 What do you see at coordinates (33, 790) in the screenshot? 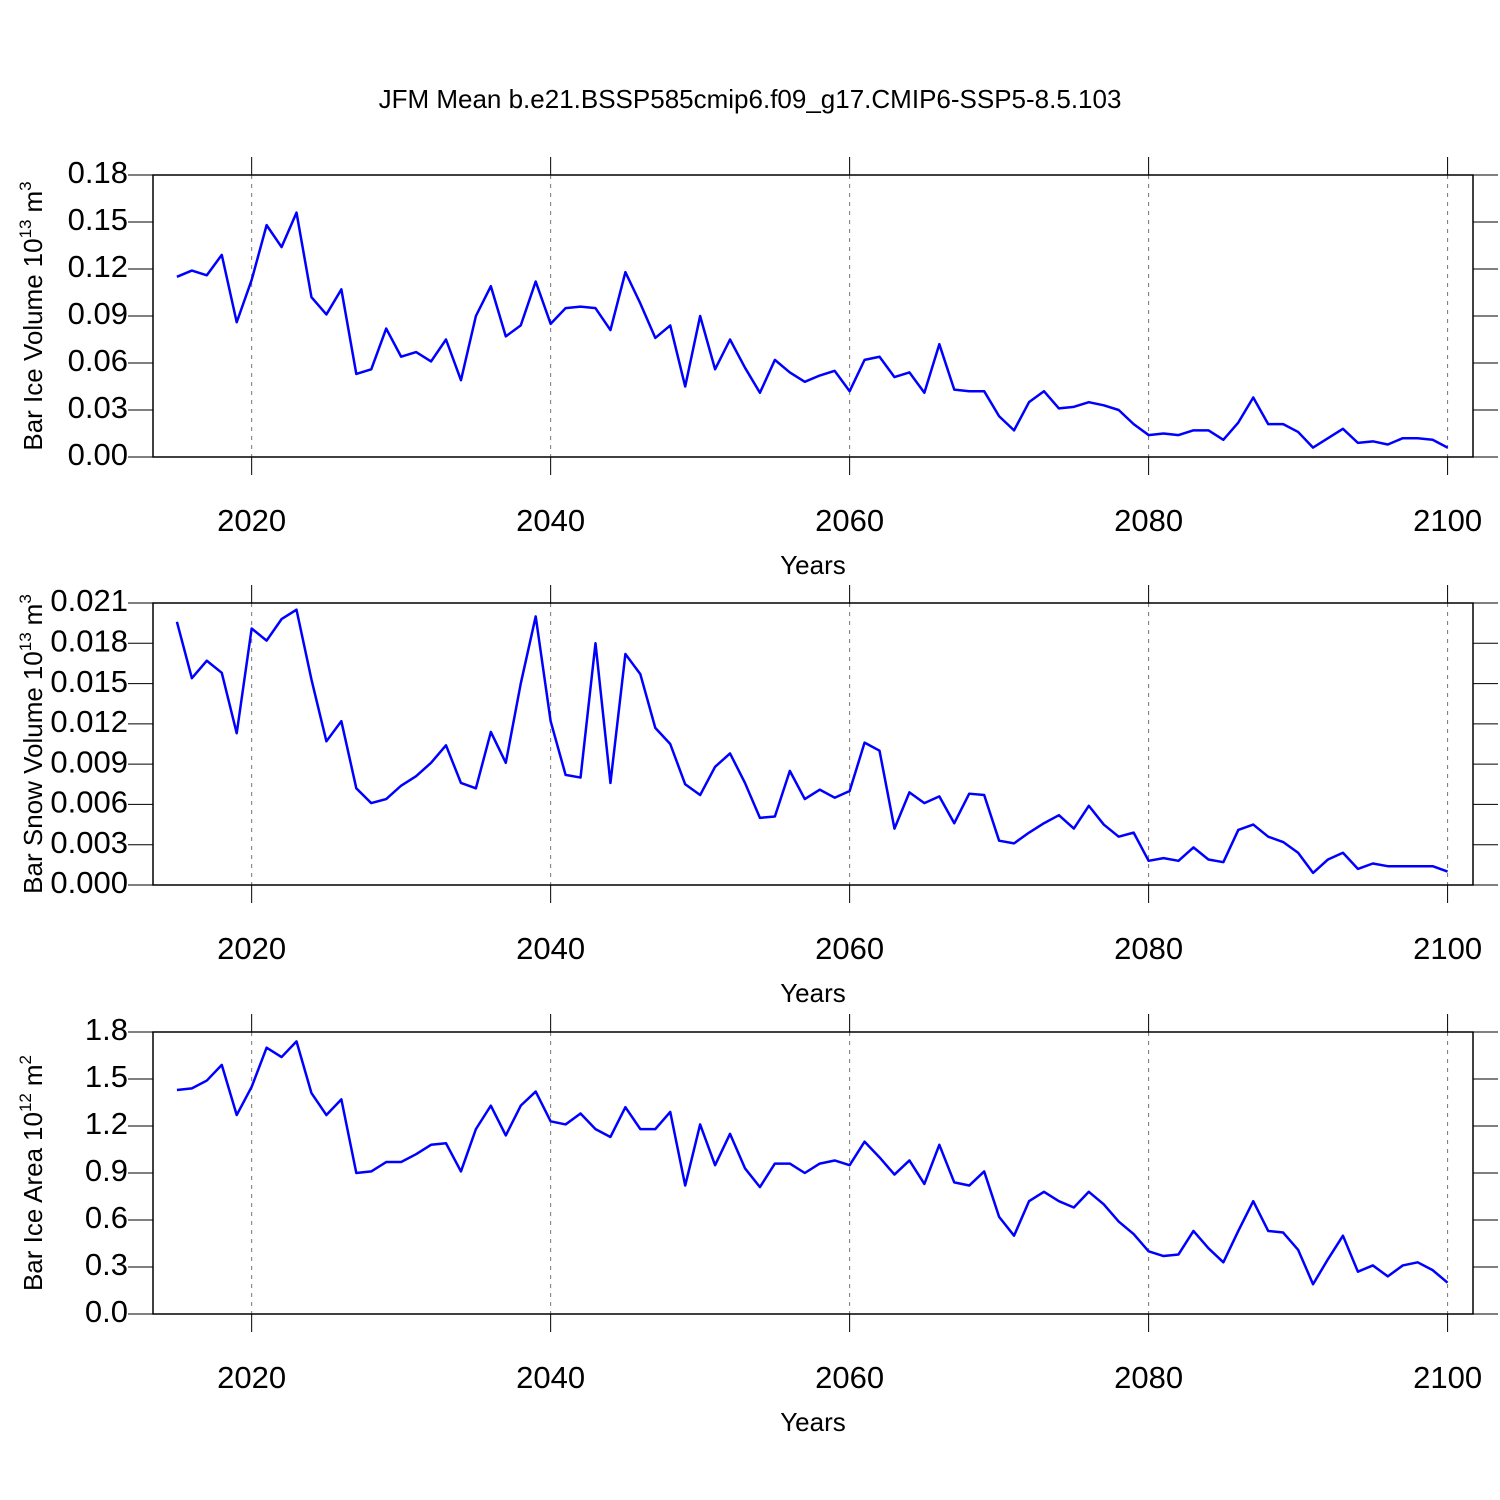
I see `y-axis-label-text: Bar Snow Volume` at bounding box center [33, 790].